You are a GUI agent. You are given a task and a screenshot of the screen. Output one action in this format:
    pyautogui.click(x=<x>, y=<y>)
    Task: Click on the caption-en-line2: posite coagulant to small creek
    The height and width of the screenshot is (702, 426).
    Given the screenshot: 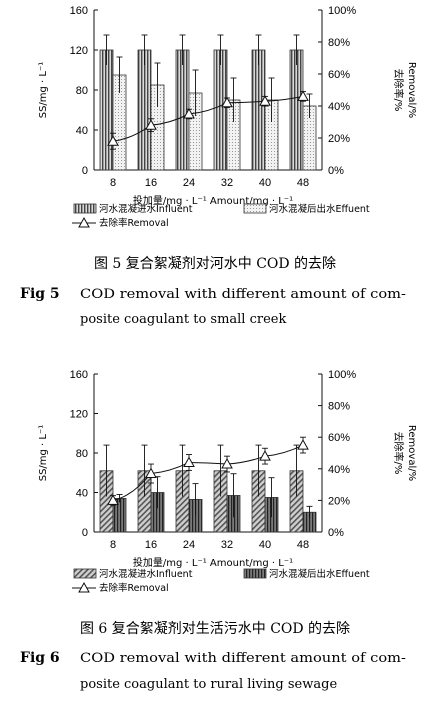 What is the action you would take?
    pyautogui.click(x=183, y=319)
    